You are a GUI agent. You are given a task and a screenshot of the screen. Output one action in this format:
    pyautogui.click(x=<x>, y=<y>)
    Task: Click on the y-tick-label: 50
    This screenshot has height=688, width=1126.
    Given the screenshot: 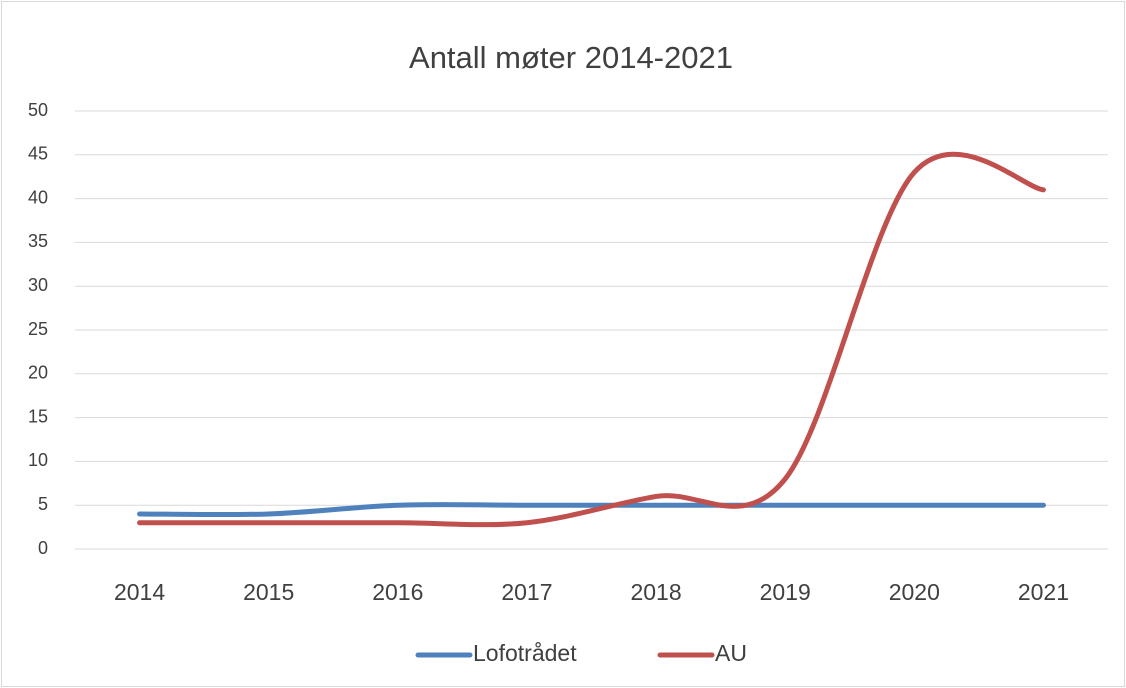 What is the action you would take?
    pyautogui.click(x=38, y=110)
    